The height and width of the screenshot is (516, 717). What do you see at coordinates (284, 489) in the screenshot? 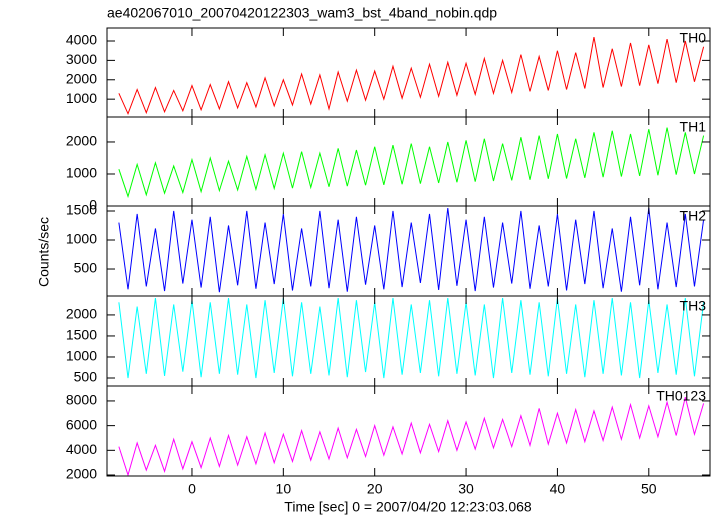
I see `x-tick-label: 10` at bounding box center [284, 489].